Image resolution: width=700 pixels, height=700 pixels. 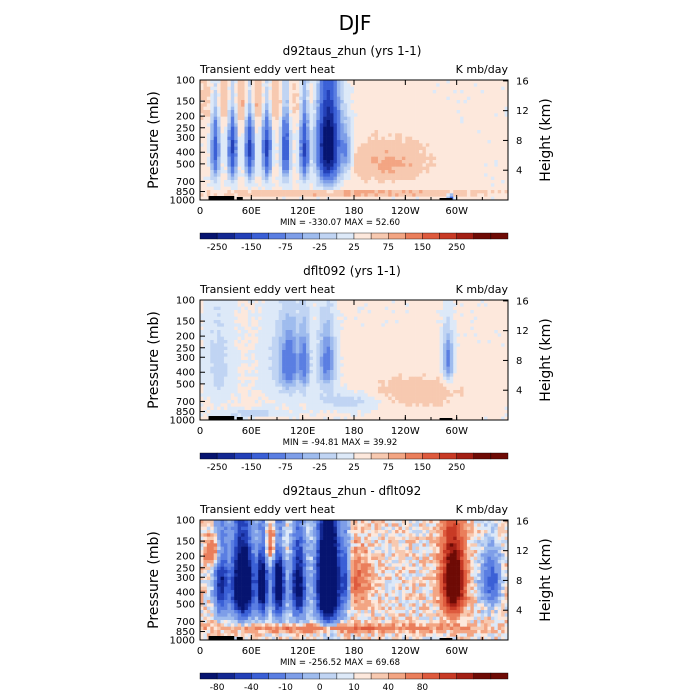 What do you see at coordinates (185, 192) in the screenshot?
I see `y-tick-label: 850` at bounding box center [185, 192].